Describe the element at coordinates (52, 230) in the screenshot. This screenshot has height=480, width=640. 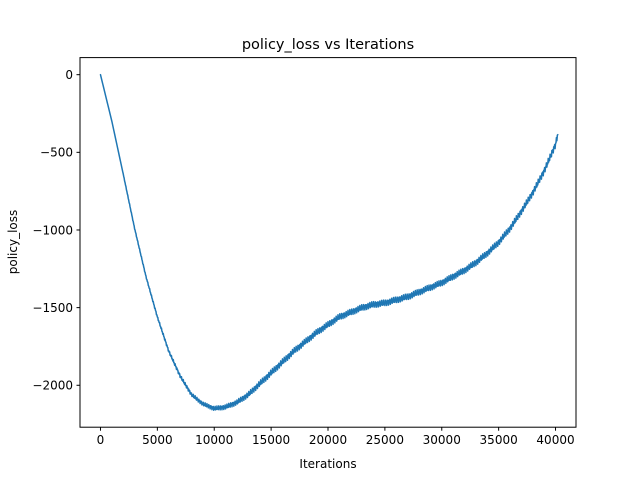
I see `y-tick-label: −1000` at that location.